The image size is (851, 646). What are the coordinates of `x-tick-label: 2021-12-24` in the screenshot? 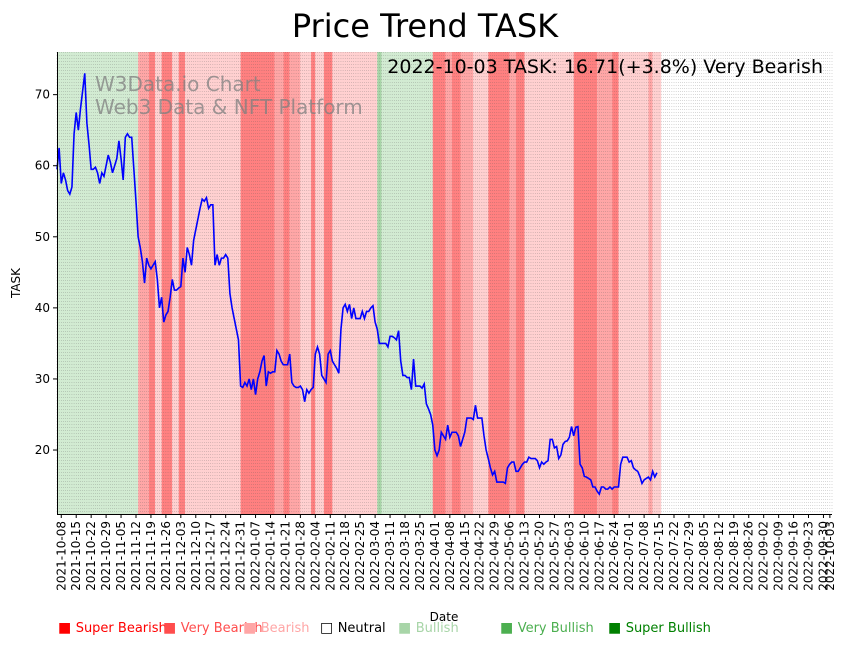 It's located at (226, 556).